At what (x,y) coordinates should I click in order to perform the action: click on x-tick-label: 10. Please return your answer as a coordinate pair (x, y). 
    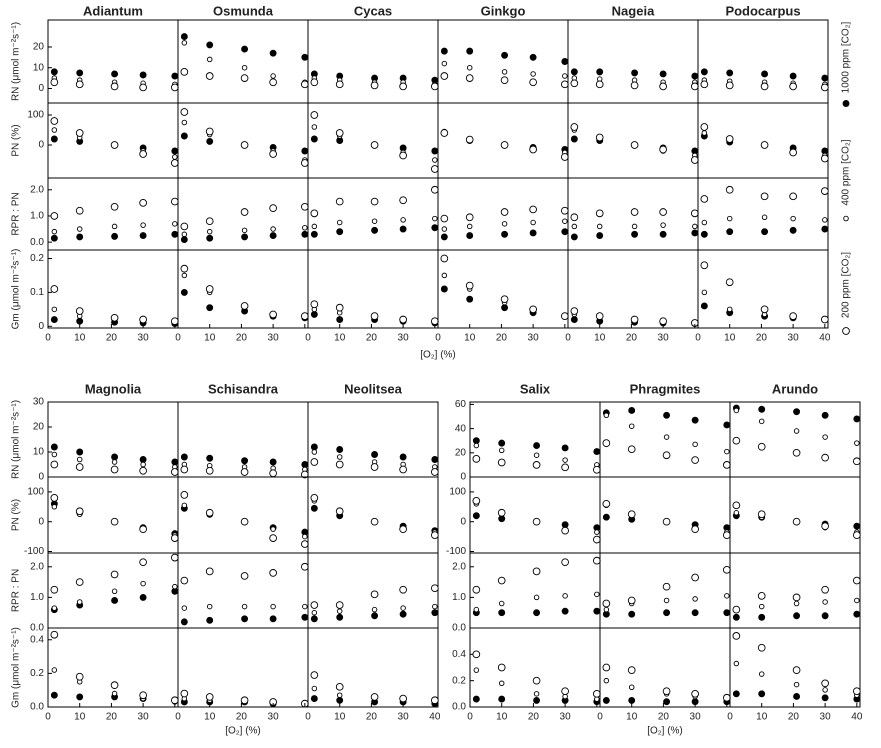
    Looking at the image, I should click on (210, 338).